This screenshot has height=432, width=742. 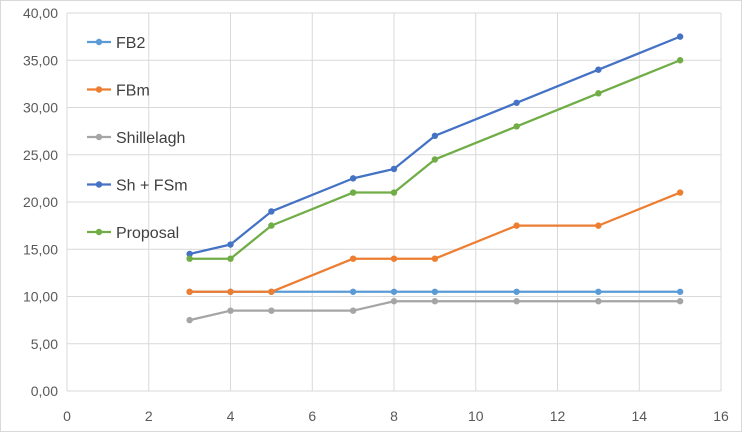 I want to click on legend-label: Shillelagh, so click(x=150, y=138).